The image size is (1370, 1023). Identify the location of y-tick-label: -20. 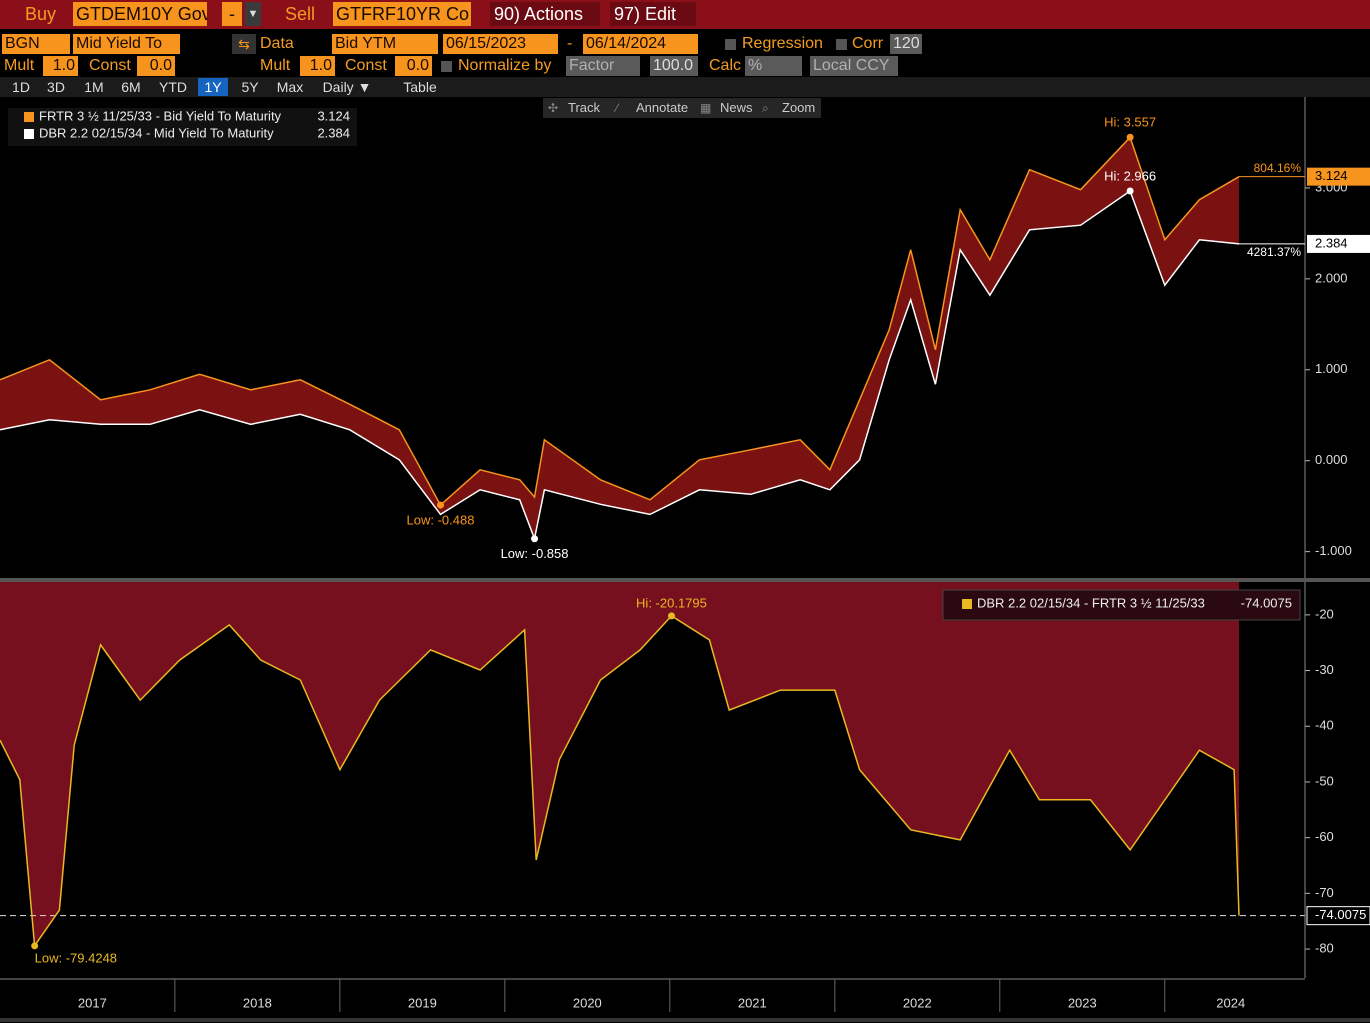
(1324, 613).